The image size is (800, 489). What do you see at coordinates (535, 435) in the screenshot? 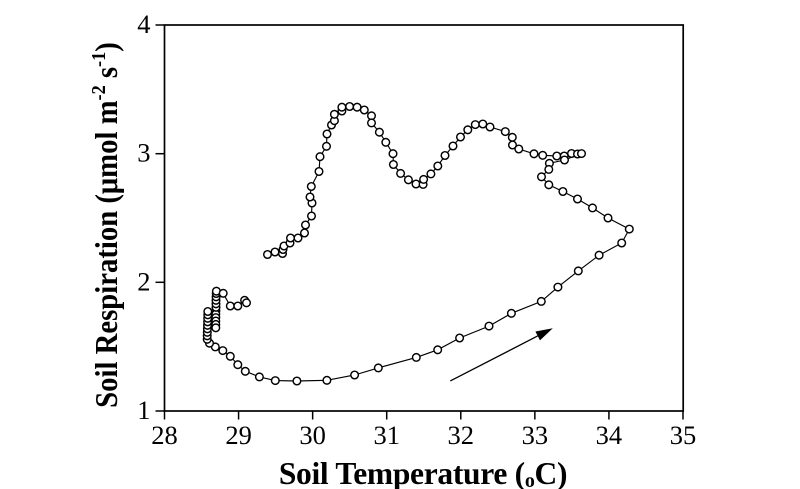
I see `svg-text: 33` at bounding box center [535, 435].